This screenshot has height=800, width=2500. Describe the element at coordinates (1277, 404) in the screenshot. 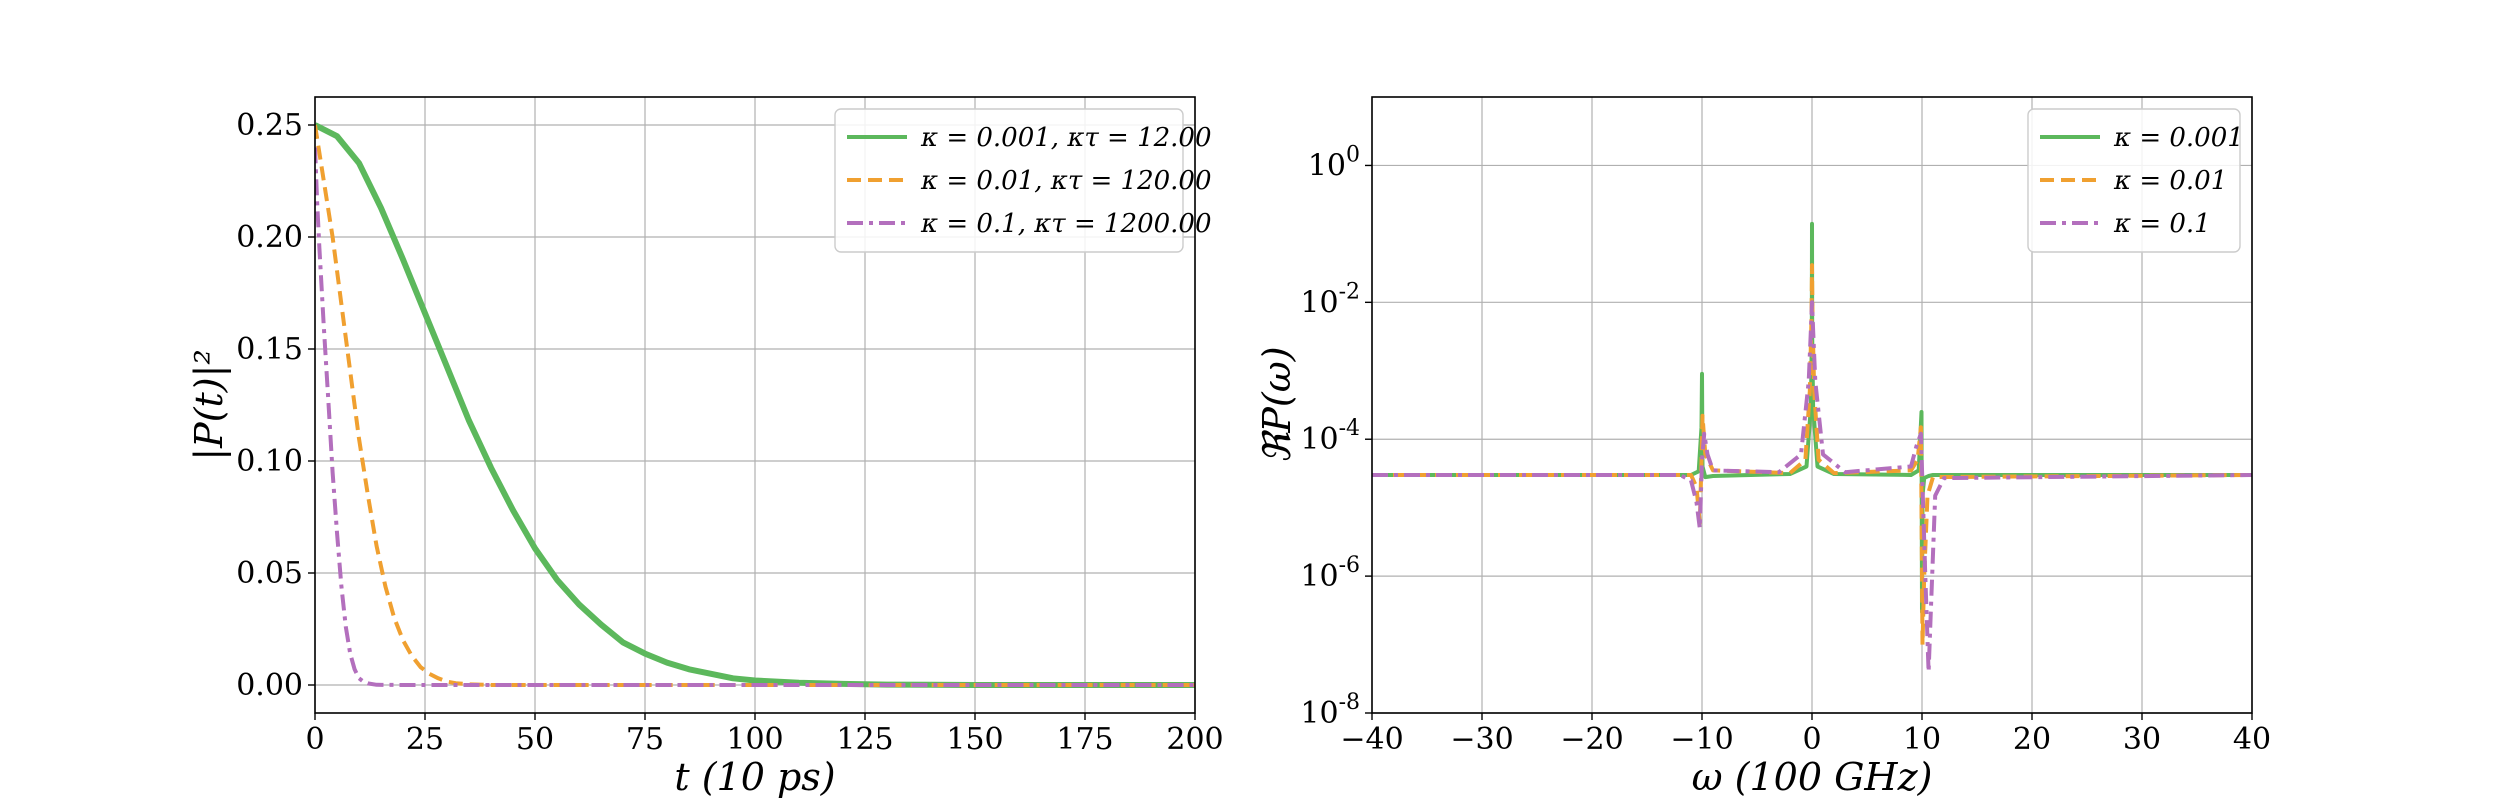

I see `right-y-axis-label: ℜP(ω)` at that location.